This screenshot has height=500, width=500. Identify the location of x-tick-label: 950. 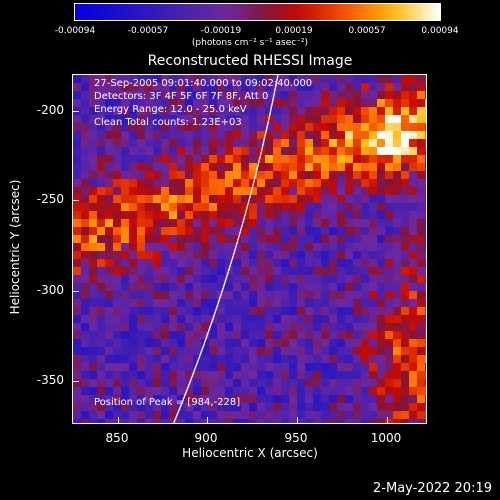
(296, 438).